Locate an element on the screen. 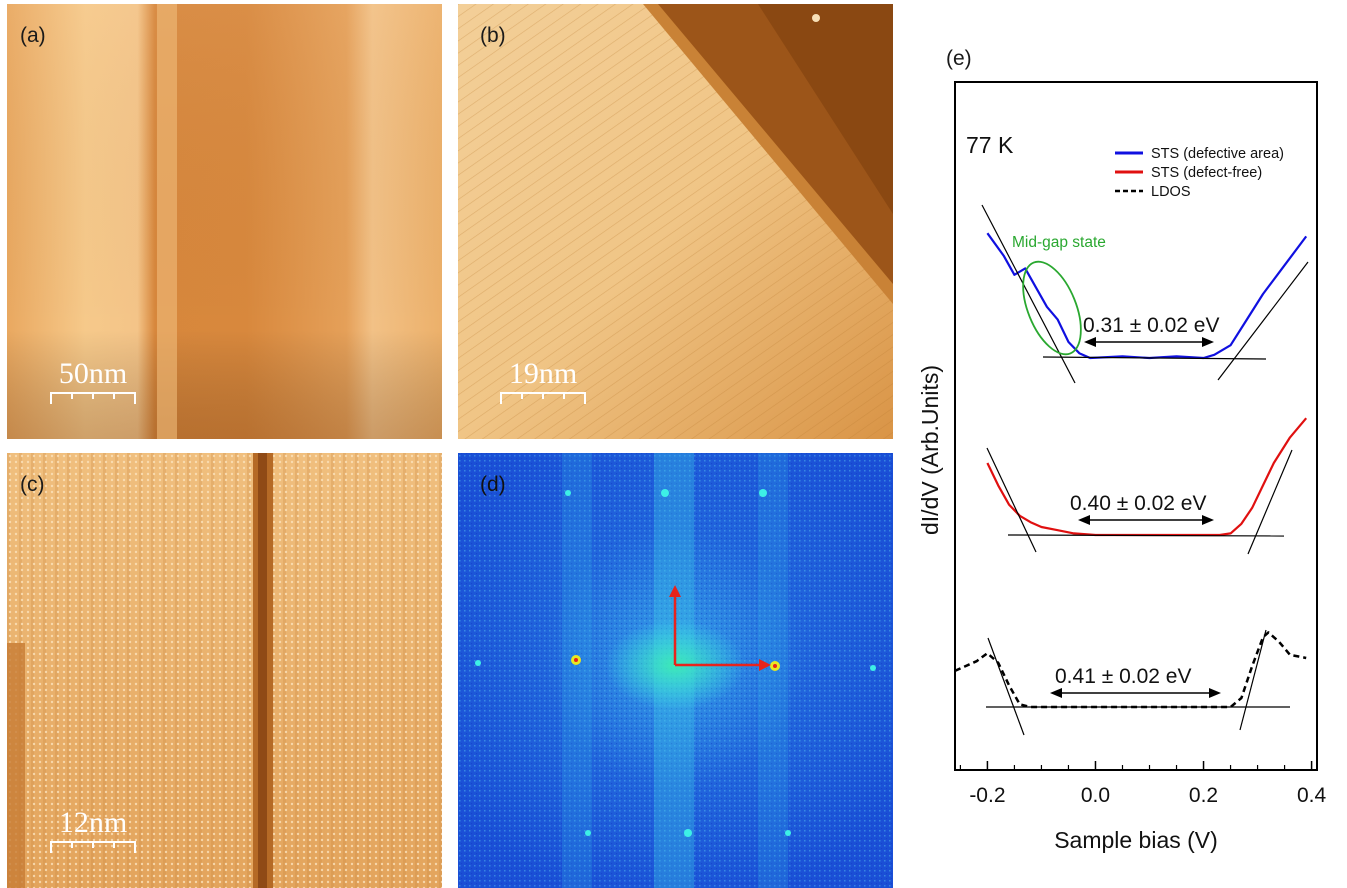  midgap-state-ellipse is located at coordinates (1052, 308).